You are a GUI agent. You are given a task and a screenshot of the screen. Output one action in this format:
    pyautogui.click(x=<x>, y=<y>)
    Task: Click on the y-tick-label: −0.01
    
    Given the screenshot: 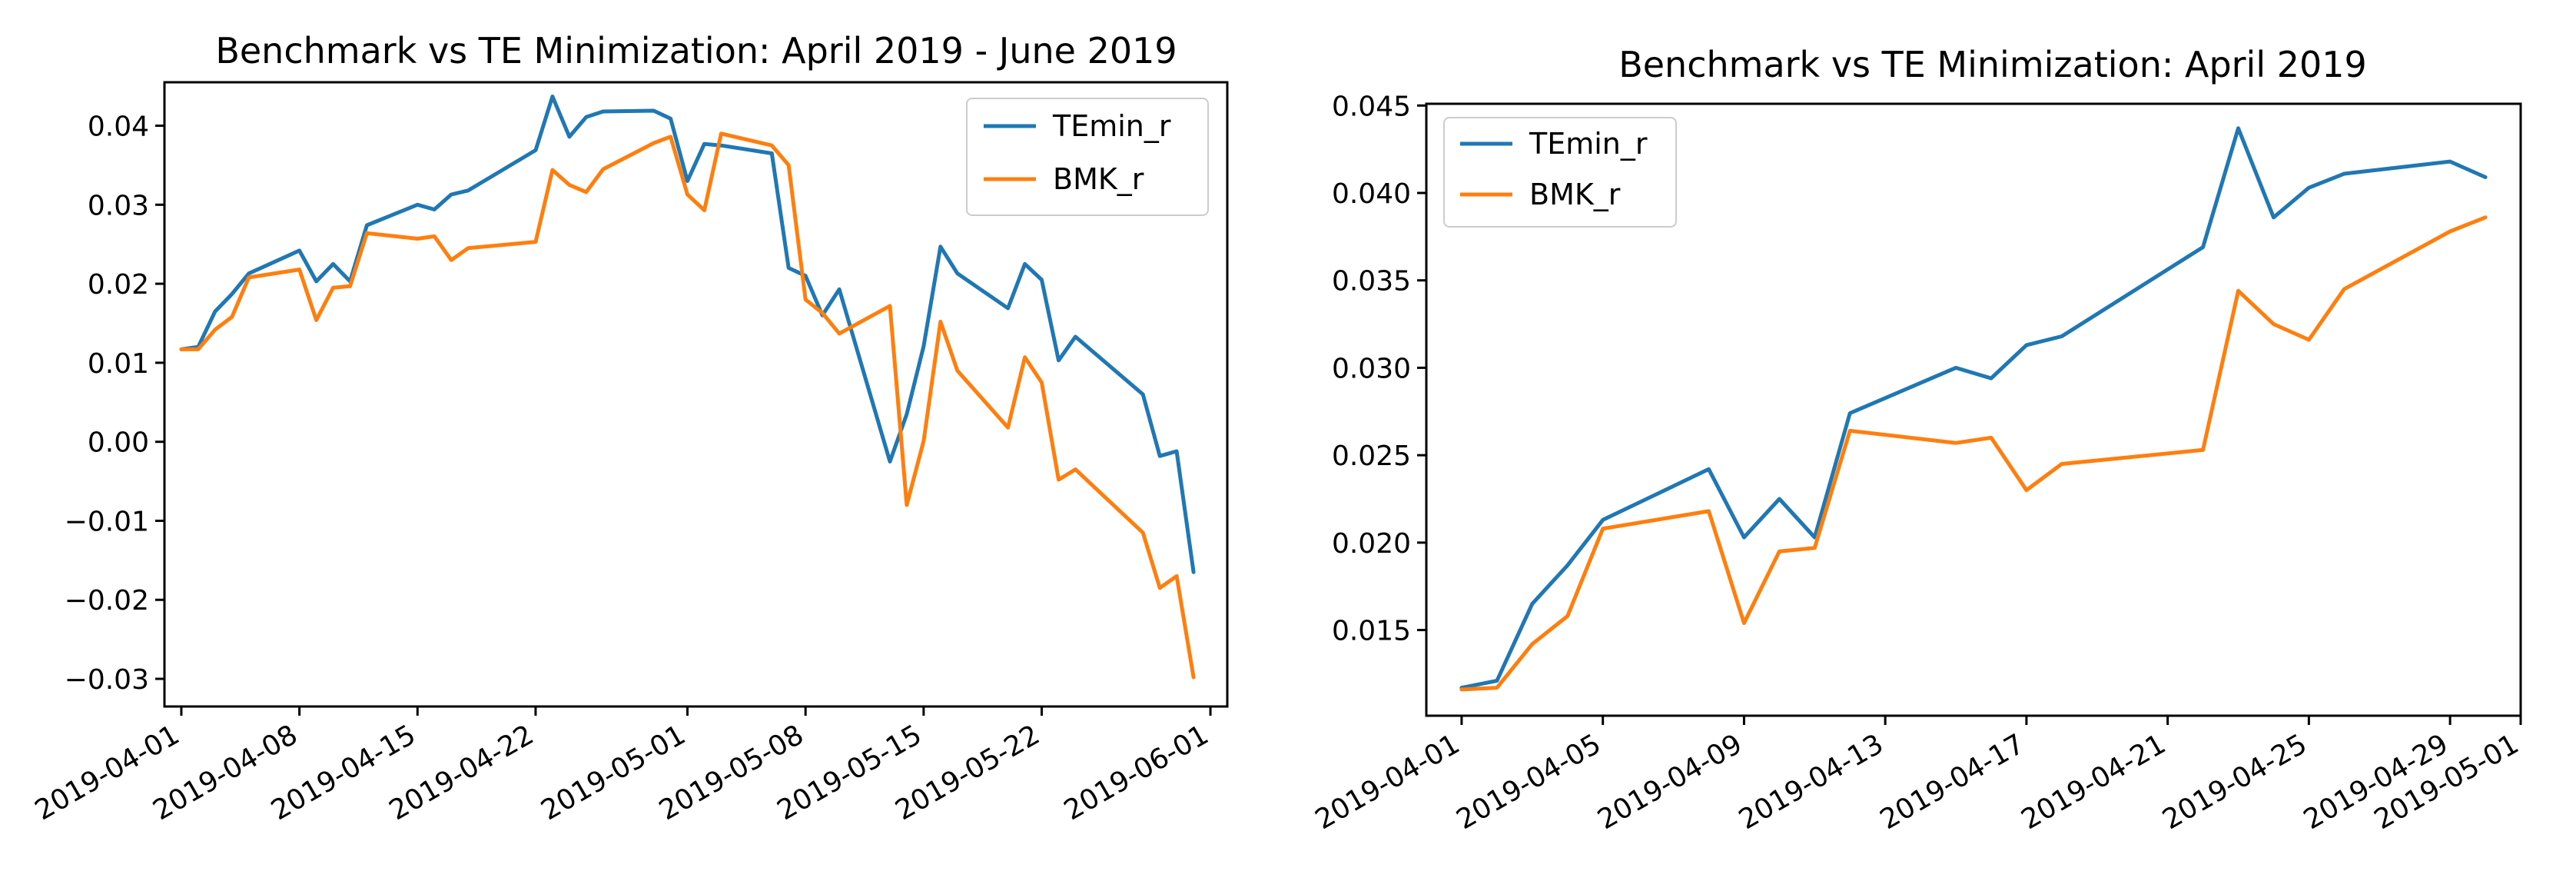 What is the action you would take?
    pyautogui.click(x=107, y=521)
    